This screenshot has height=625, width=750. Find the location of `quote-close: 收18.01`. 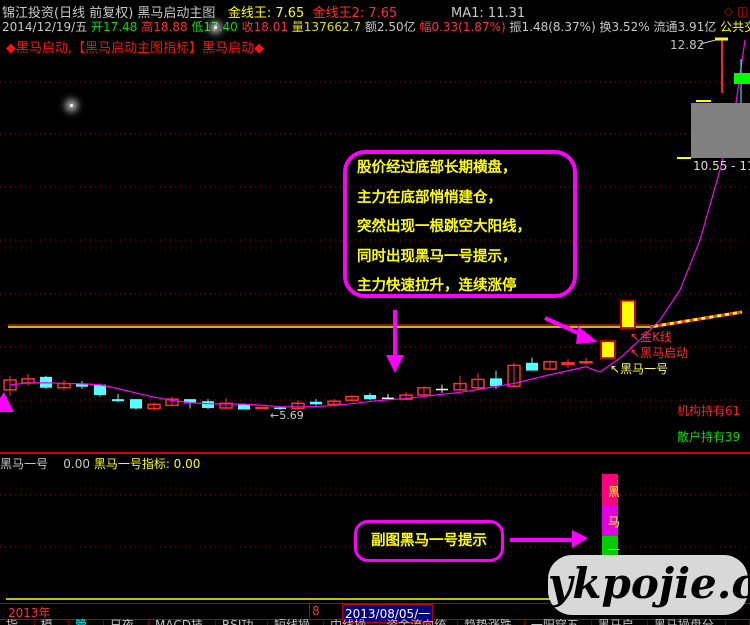

quote-close: 收18.01 is located at coordinates (264, 27).